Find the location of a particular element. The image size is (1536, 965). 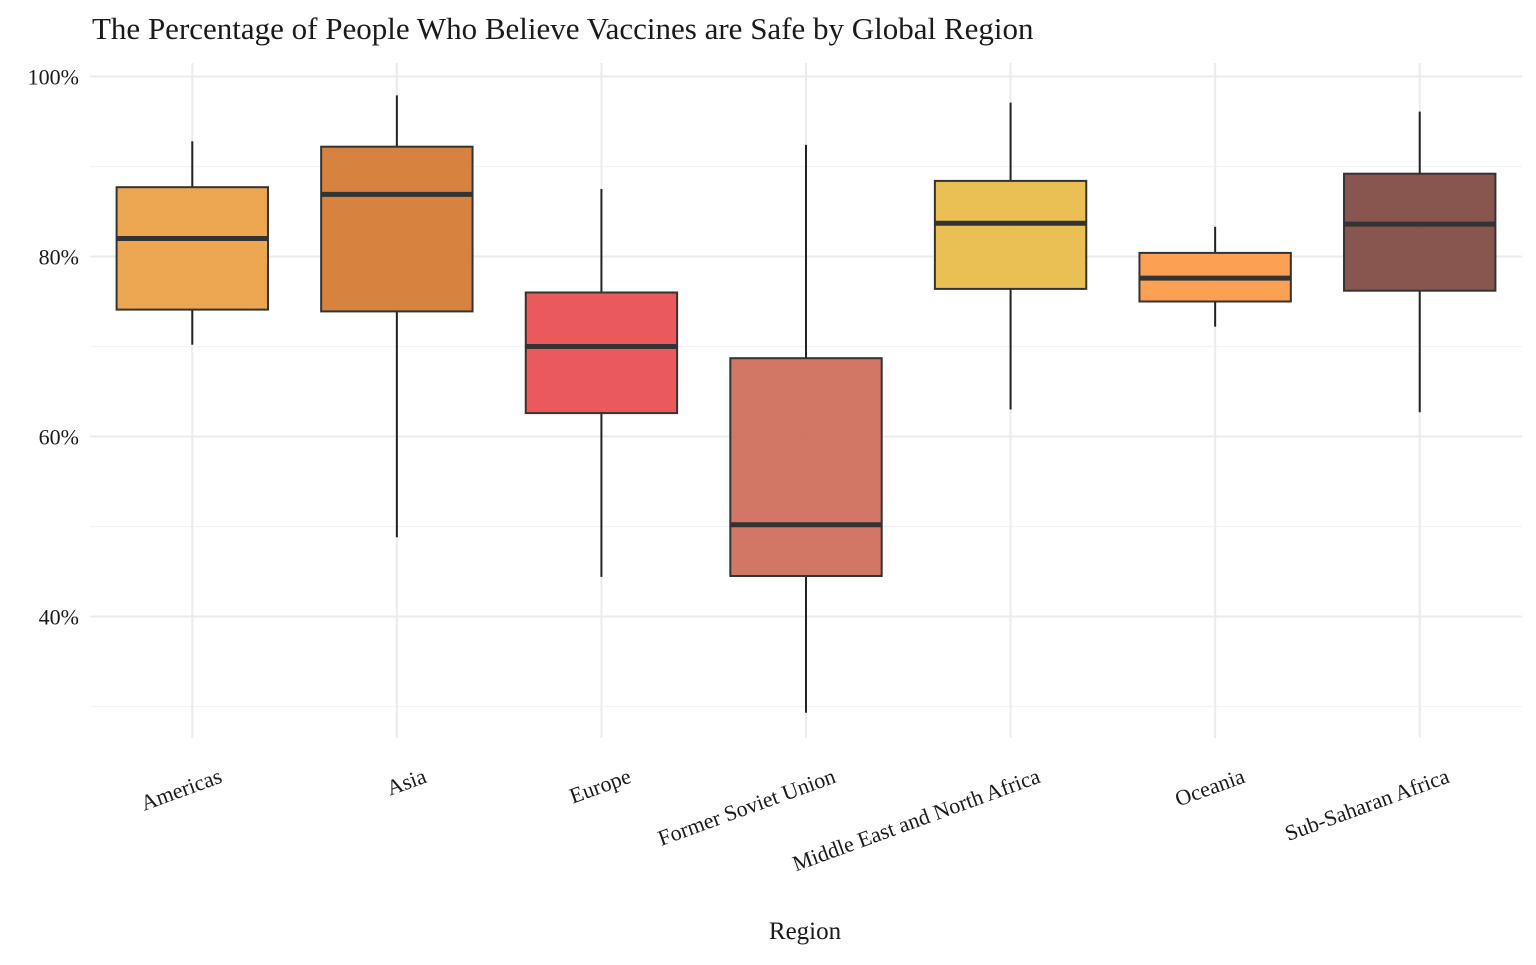

x-tick-label: Asia is located at coordinates (406, 781).